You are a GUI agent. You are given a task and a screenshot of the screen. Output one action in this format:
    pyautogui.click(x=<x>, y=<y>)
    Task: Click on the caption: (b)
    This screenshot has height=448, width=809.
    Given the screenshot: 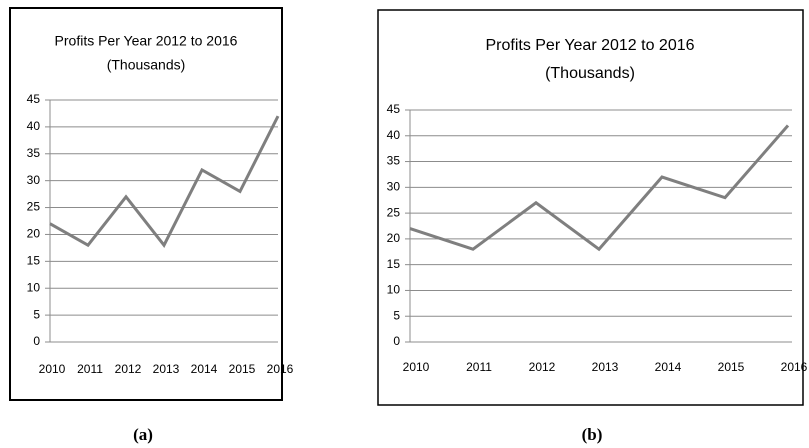 What is the action you would take?
    pyautogui.click(x=592, y=434)
    